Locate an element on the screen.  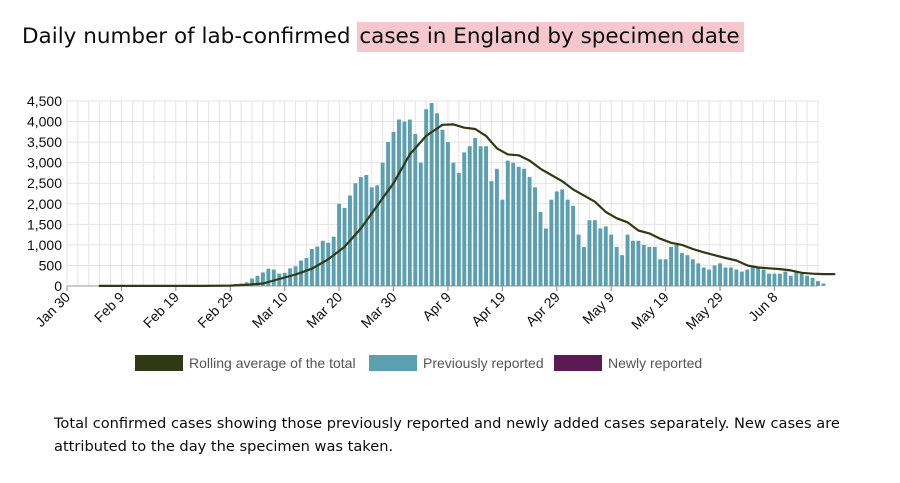
legend-label-newly: Newly reported is located at coordinates (655, 363).